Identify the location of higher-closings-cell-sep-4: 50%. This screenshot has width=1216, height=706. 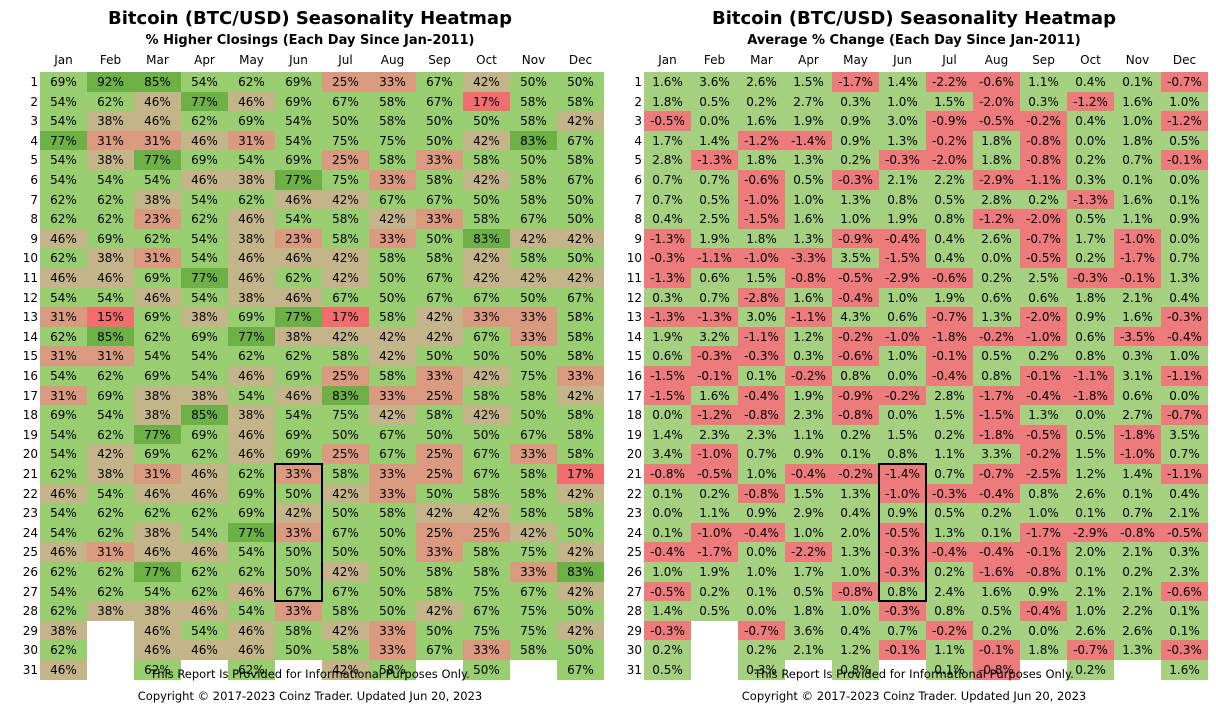
(439, 140).